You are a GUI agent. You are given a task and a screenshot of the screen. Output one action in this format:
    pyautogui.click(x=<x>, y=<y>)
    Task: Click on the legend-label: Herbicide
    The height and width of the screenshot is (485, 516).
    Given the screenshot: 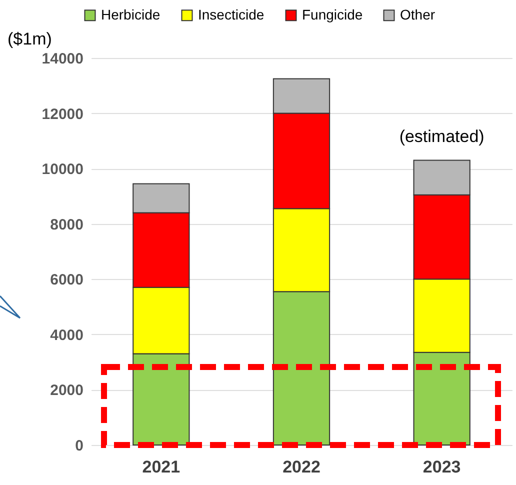 What is the action you would take?
    pyautogui.click(x=130, y=14)
    